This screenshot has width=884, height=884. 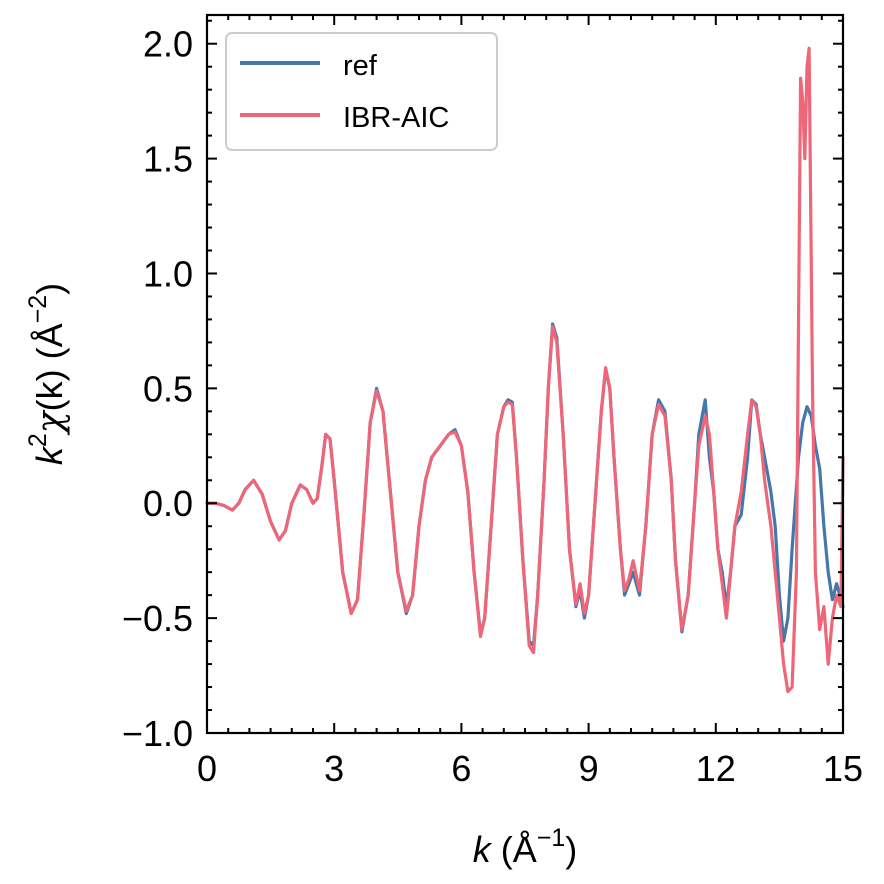 What do you see at coordinates (589, 768) in the screenshot?
I see `x-tick-label: 9` at bounding box center [589, 768].